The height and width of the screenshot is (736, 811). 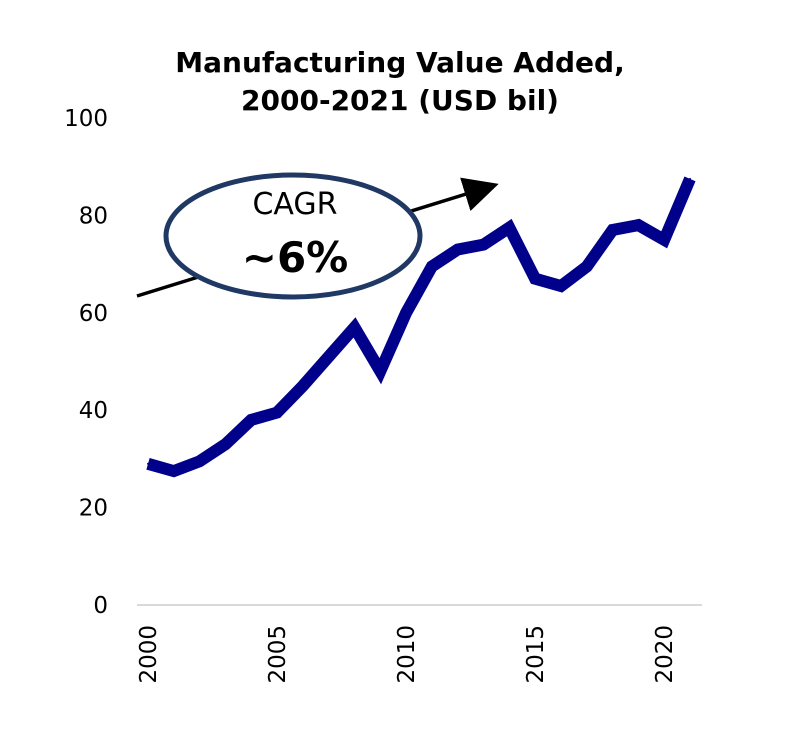 I want to click on y-tick-label: 0, so click(x=100, y=606).